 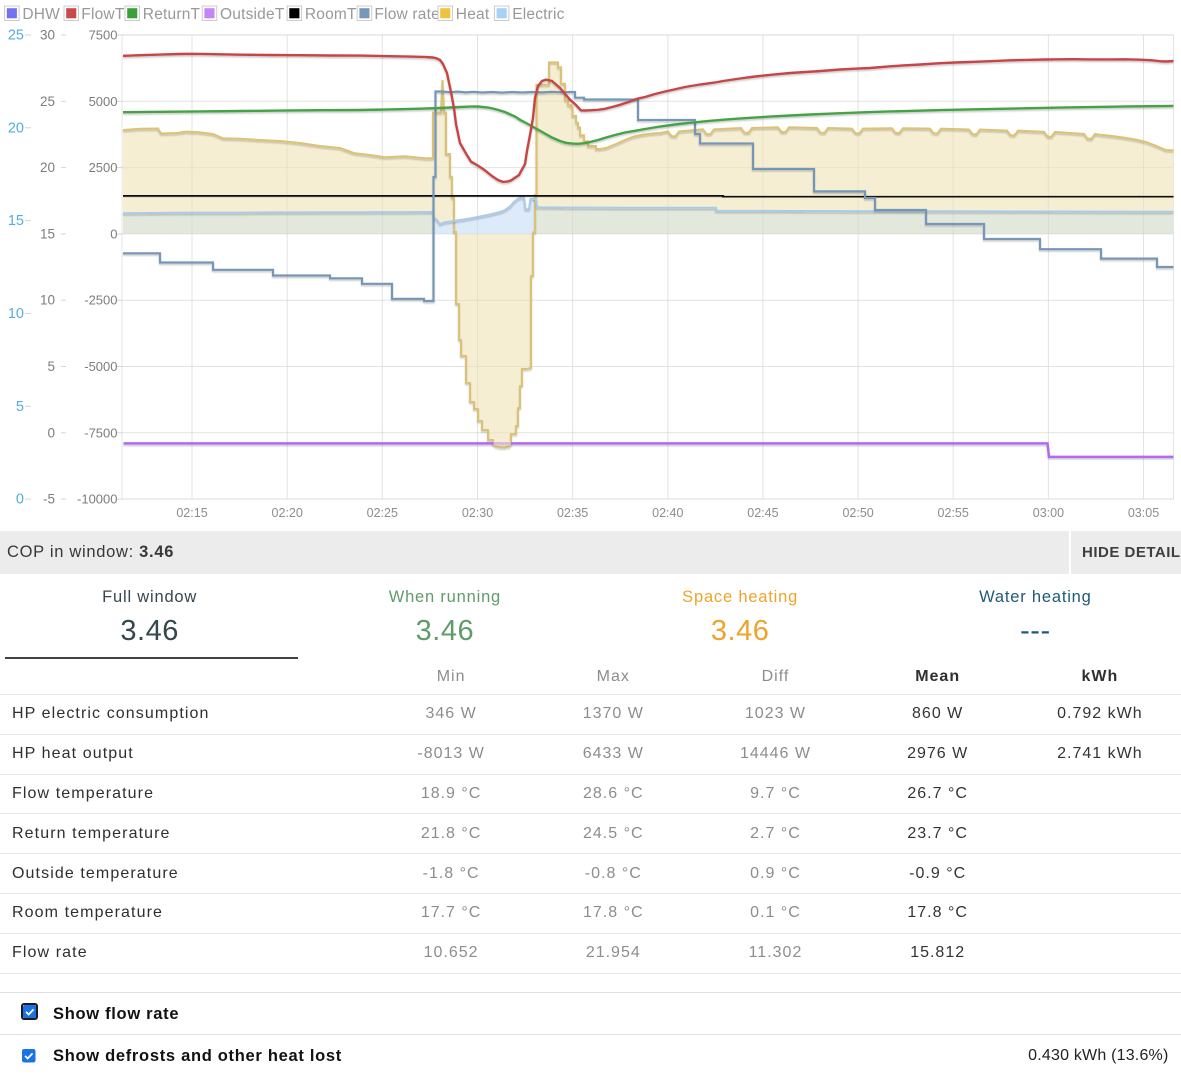 What do you see at coordinates (857, 513) in the screenshot?
I see `svg-text: 02:50` at bounding box center [857, 513].